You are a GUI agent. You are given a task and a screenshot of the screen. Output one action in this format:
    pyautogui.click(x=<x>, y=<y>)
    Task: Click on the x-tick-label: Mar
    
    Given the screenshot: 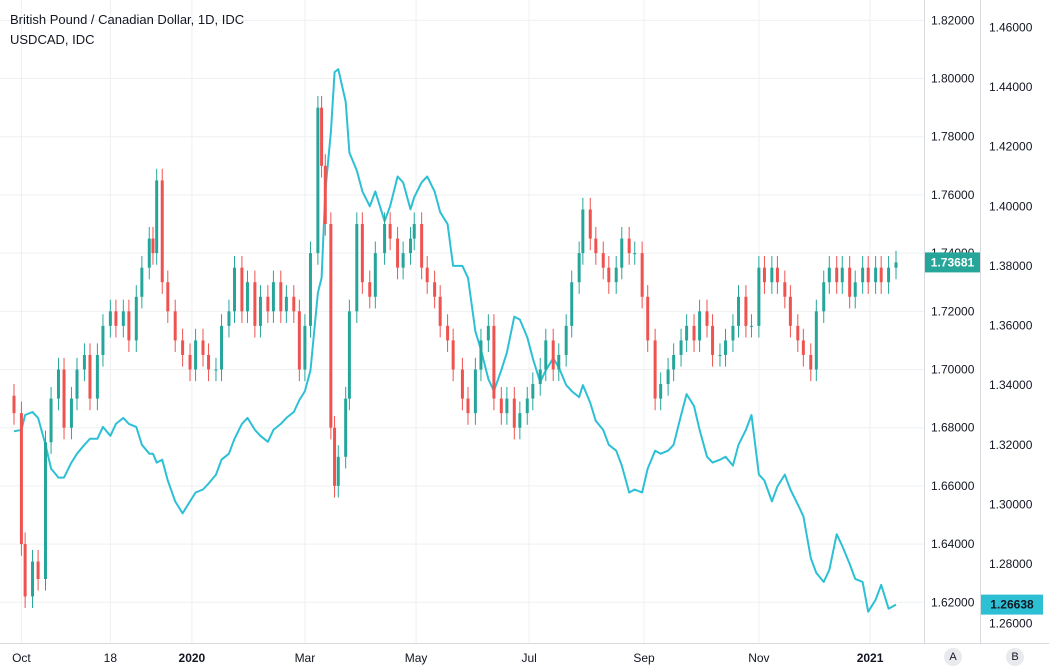 What is the action you would take?
    pyautogui.click(x=305, y=658)
    